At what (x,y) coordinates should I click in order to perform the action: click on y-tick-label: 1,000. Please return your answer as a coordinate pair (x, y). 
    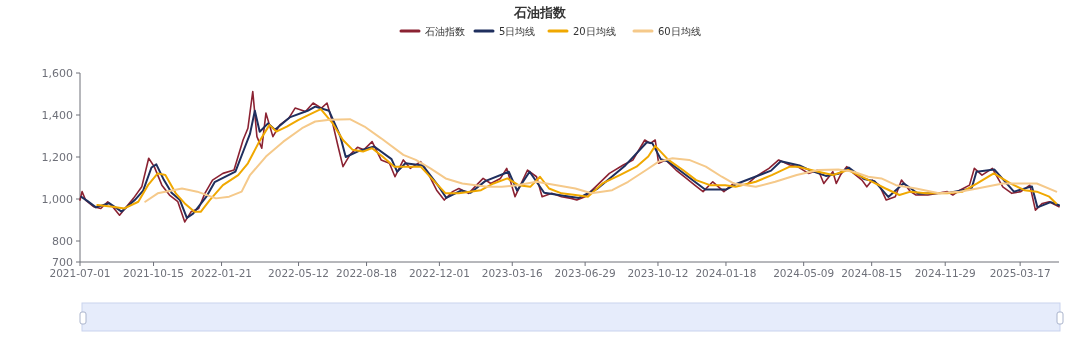
    Looking at the image, I should click on (57, 199).